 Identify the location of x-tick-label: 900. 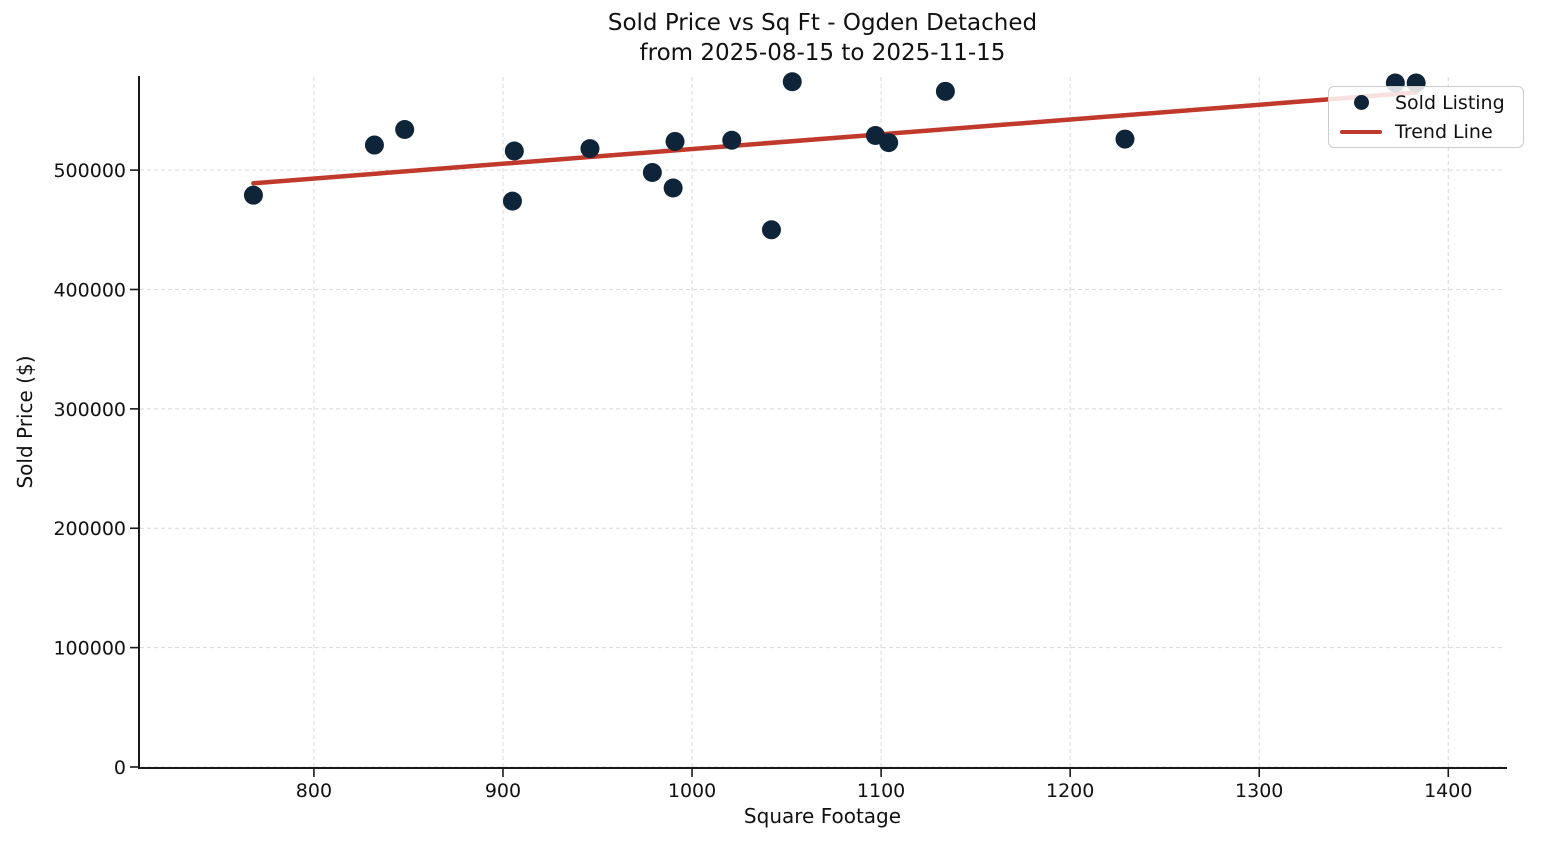
(503, 791).